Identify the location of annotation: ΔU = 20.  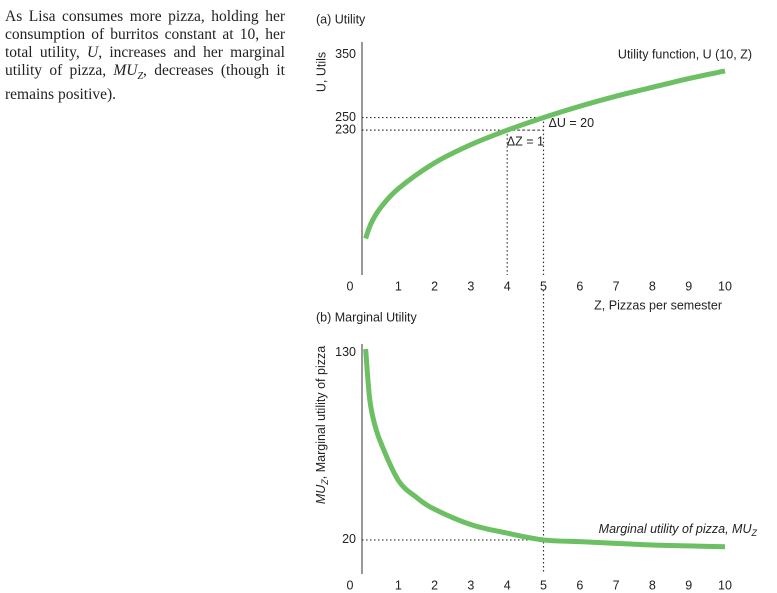
(572, 123).